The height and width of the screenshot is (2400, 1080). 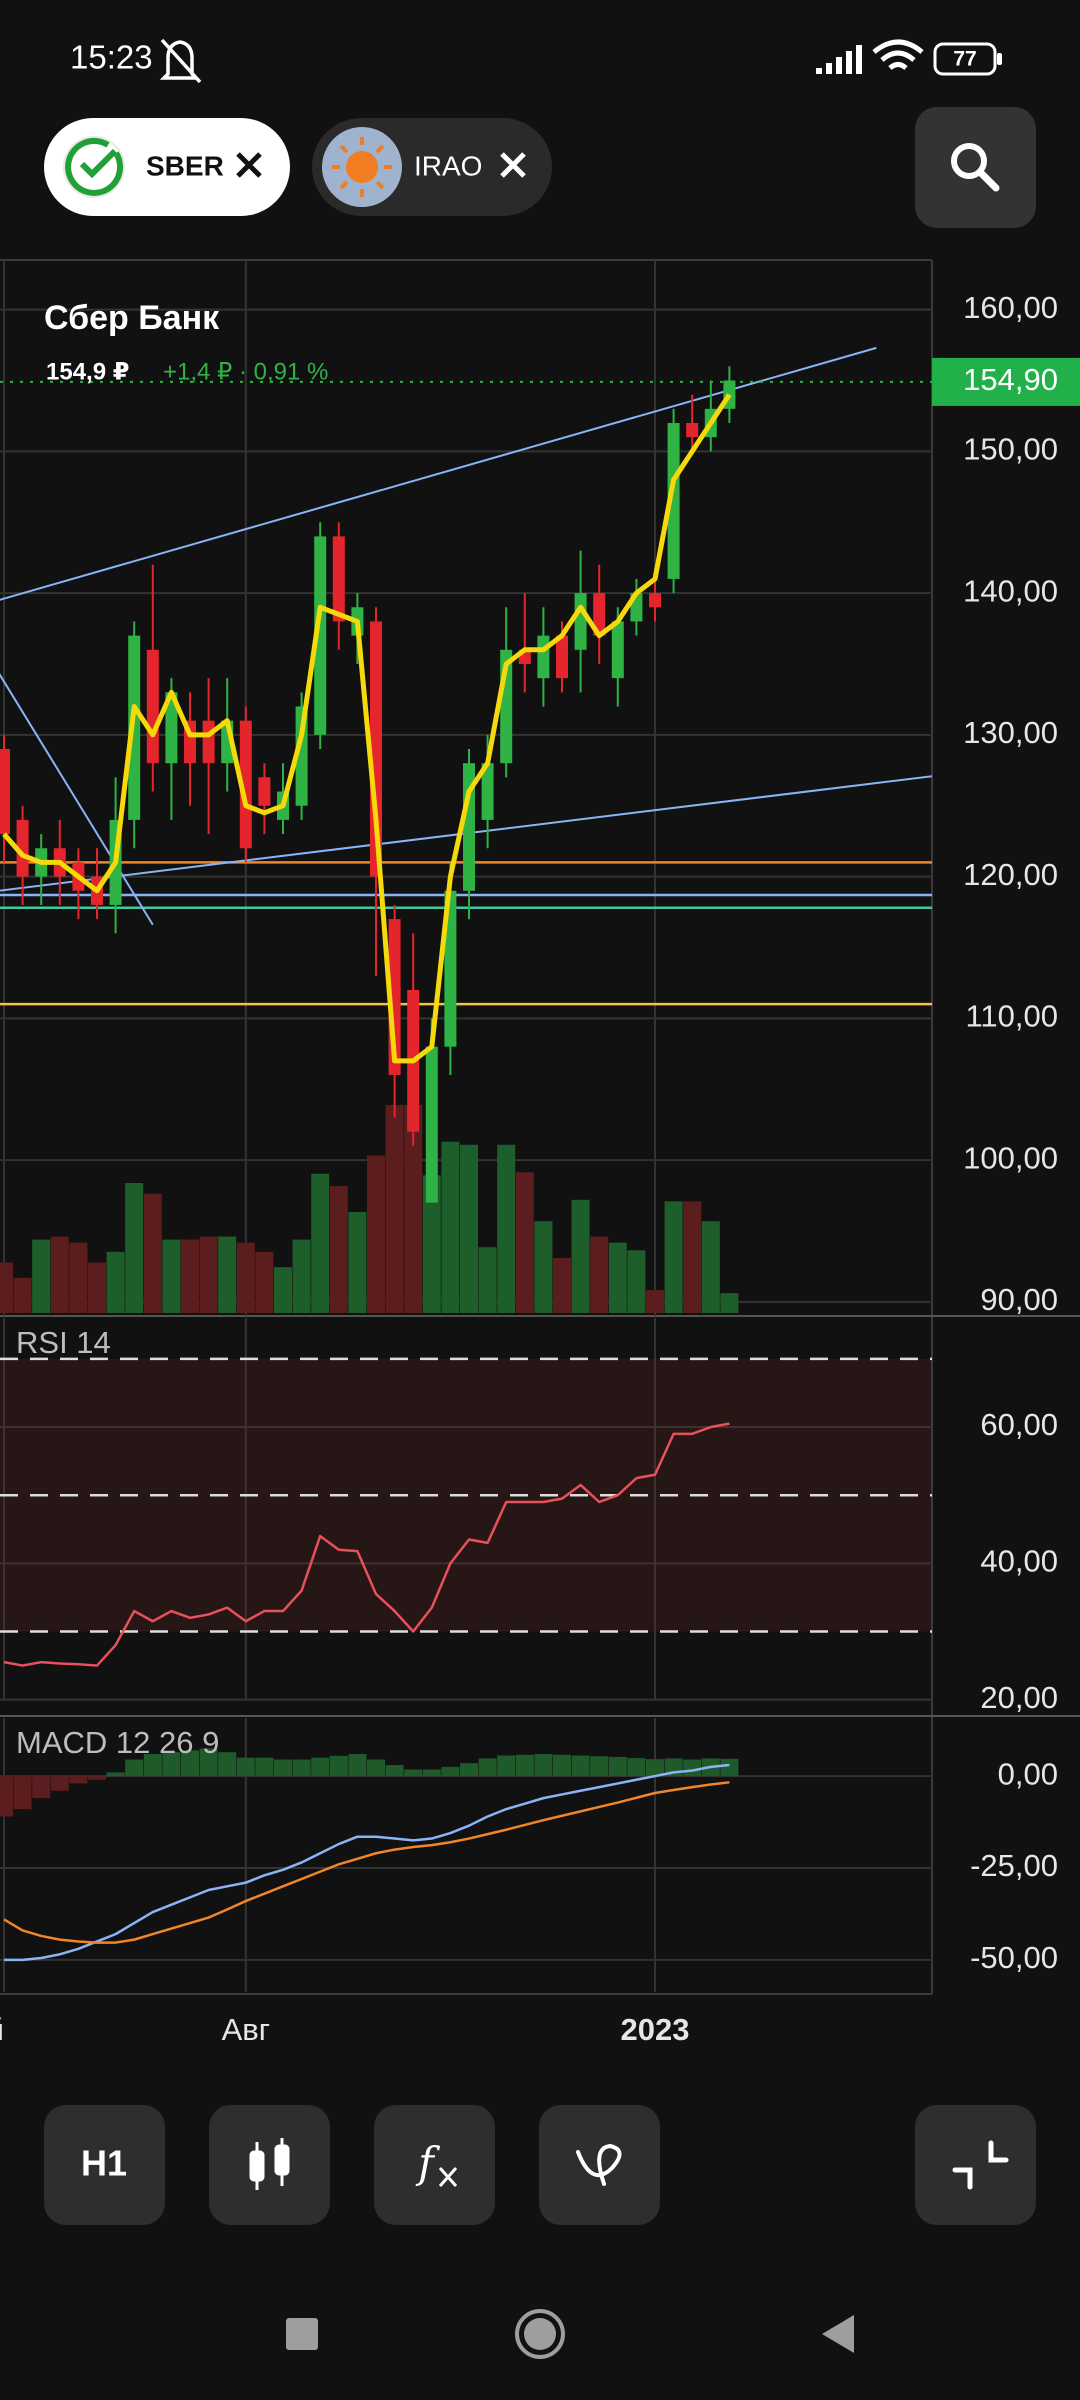 What do you see at coordinates (117, 1742) in the screenshot?
I see `macd-title: MACD 12 26 9` at bounding box center [117, 1742].